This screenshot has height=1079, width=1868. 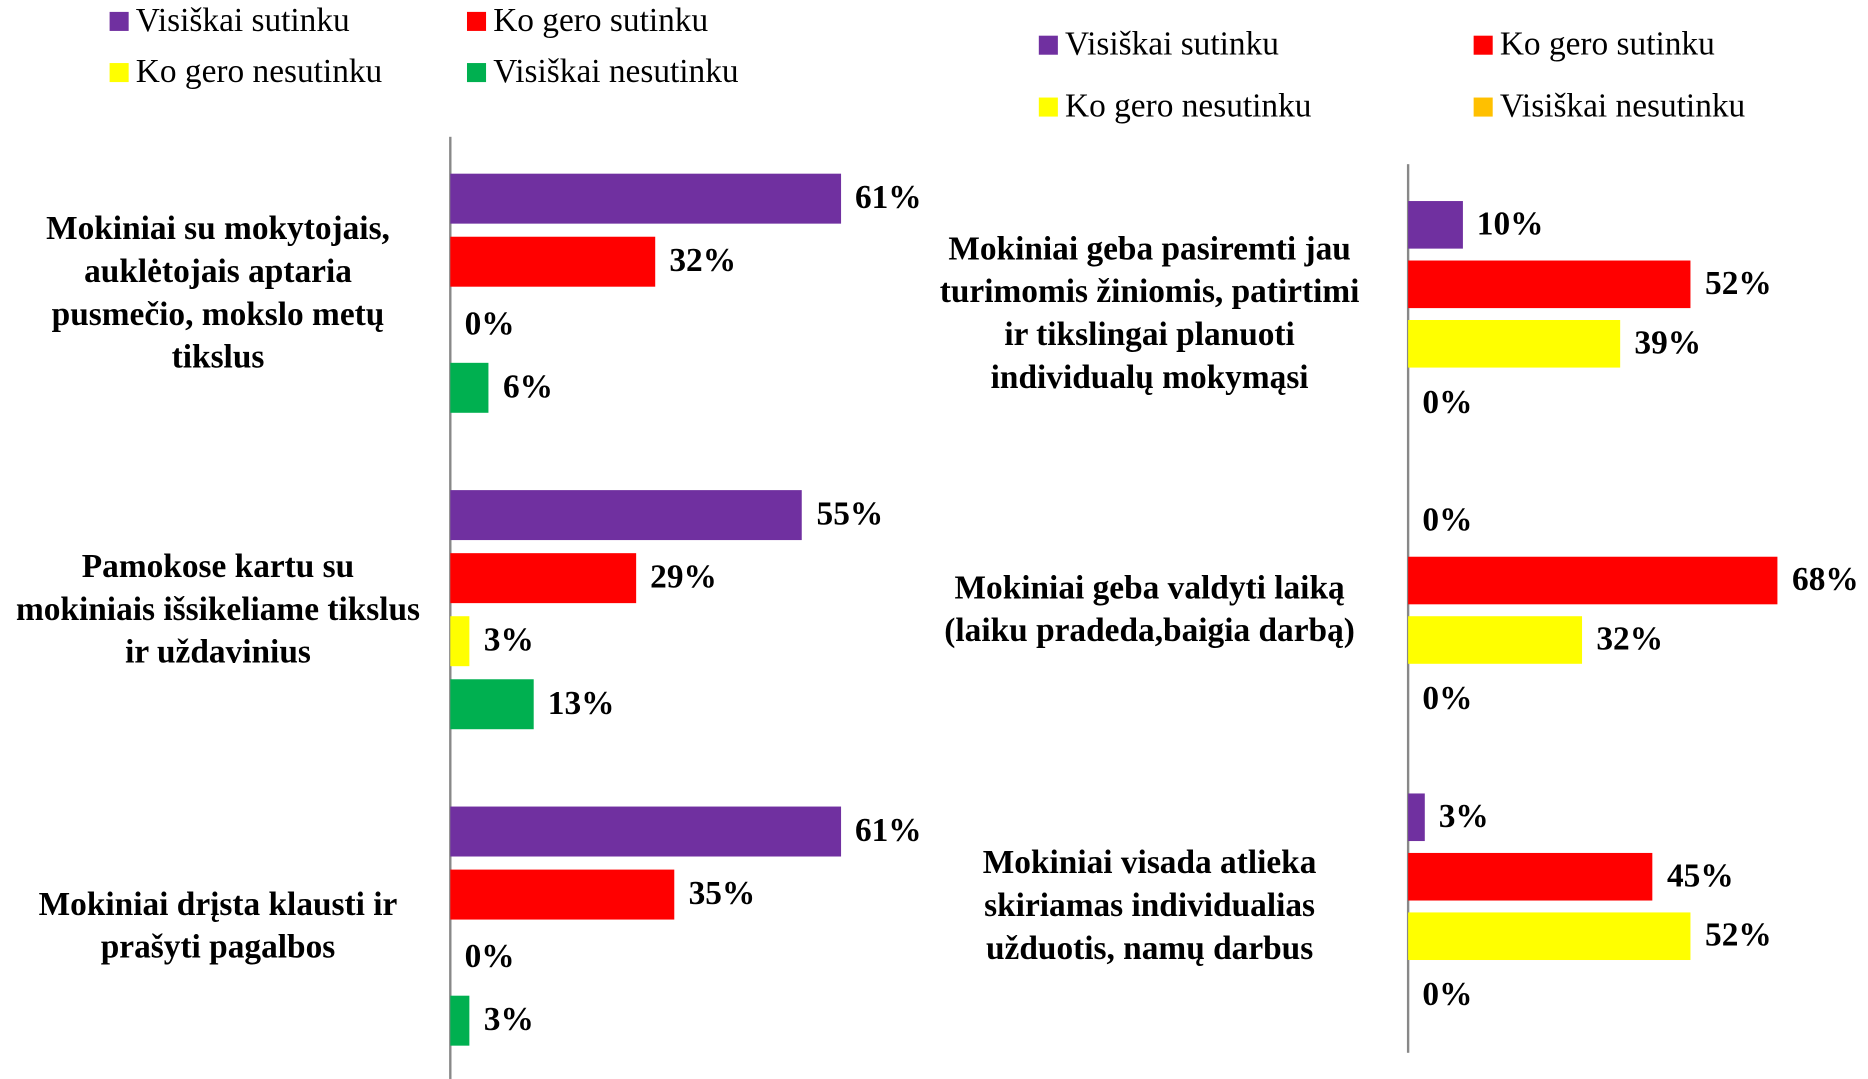 What do you see at coordinates (1700, 876) in the screenshot?
I see `data-label: 45%` at bounding box center [1700, 876].